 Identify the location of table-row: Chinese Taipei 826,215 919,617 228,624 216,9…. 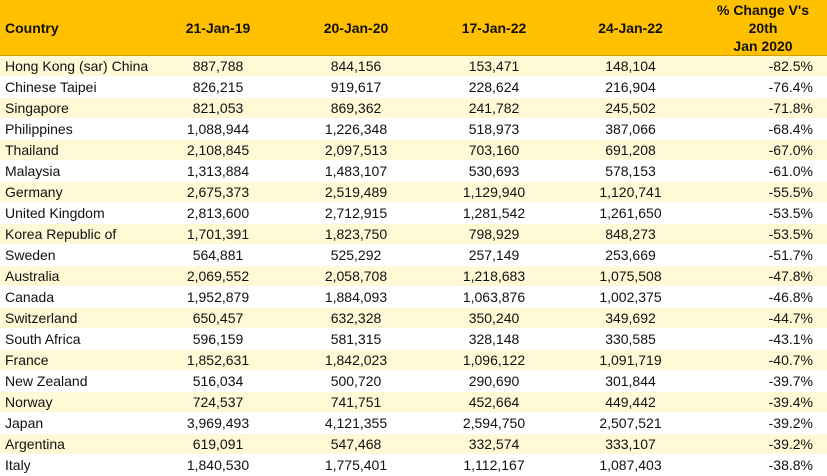
(413, 87).